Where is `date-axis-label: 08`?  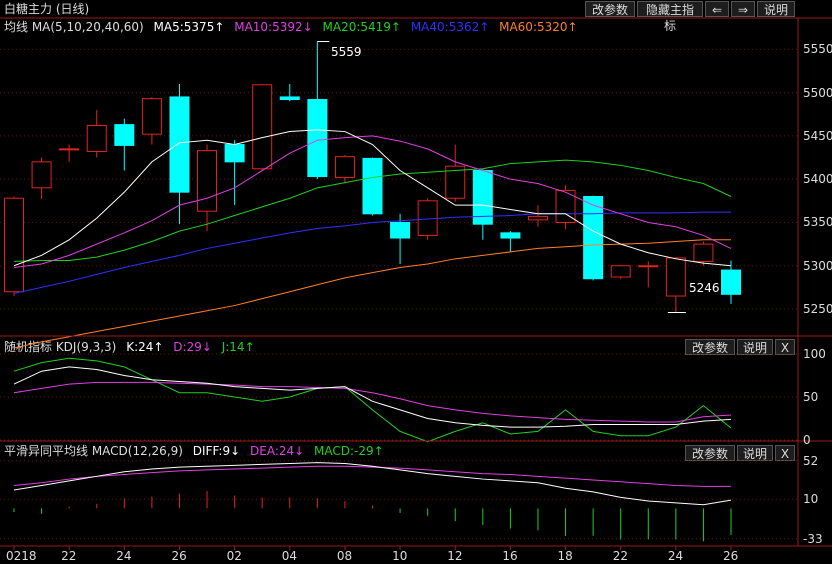
date-axis-label: 08 is located at coordinates (344, 556).